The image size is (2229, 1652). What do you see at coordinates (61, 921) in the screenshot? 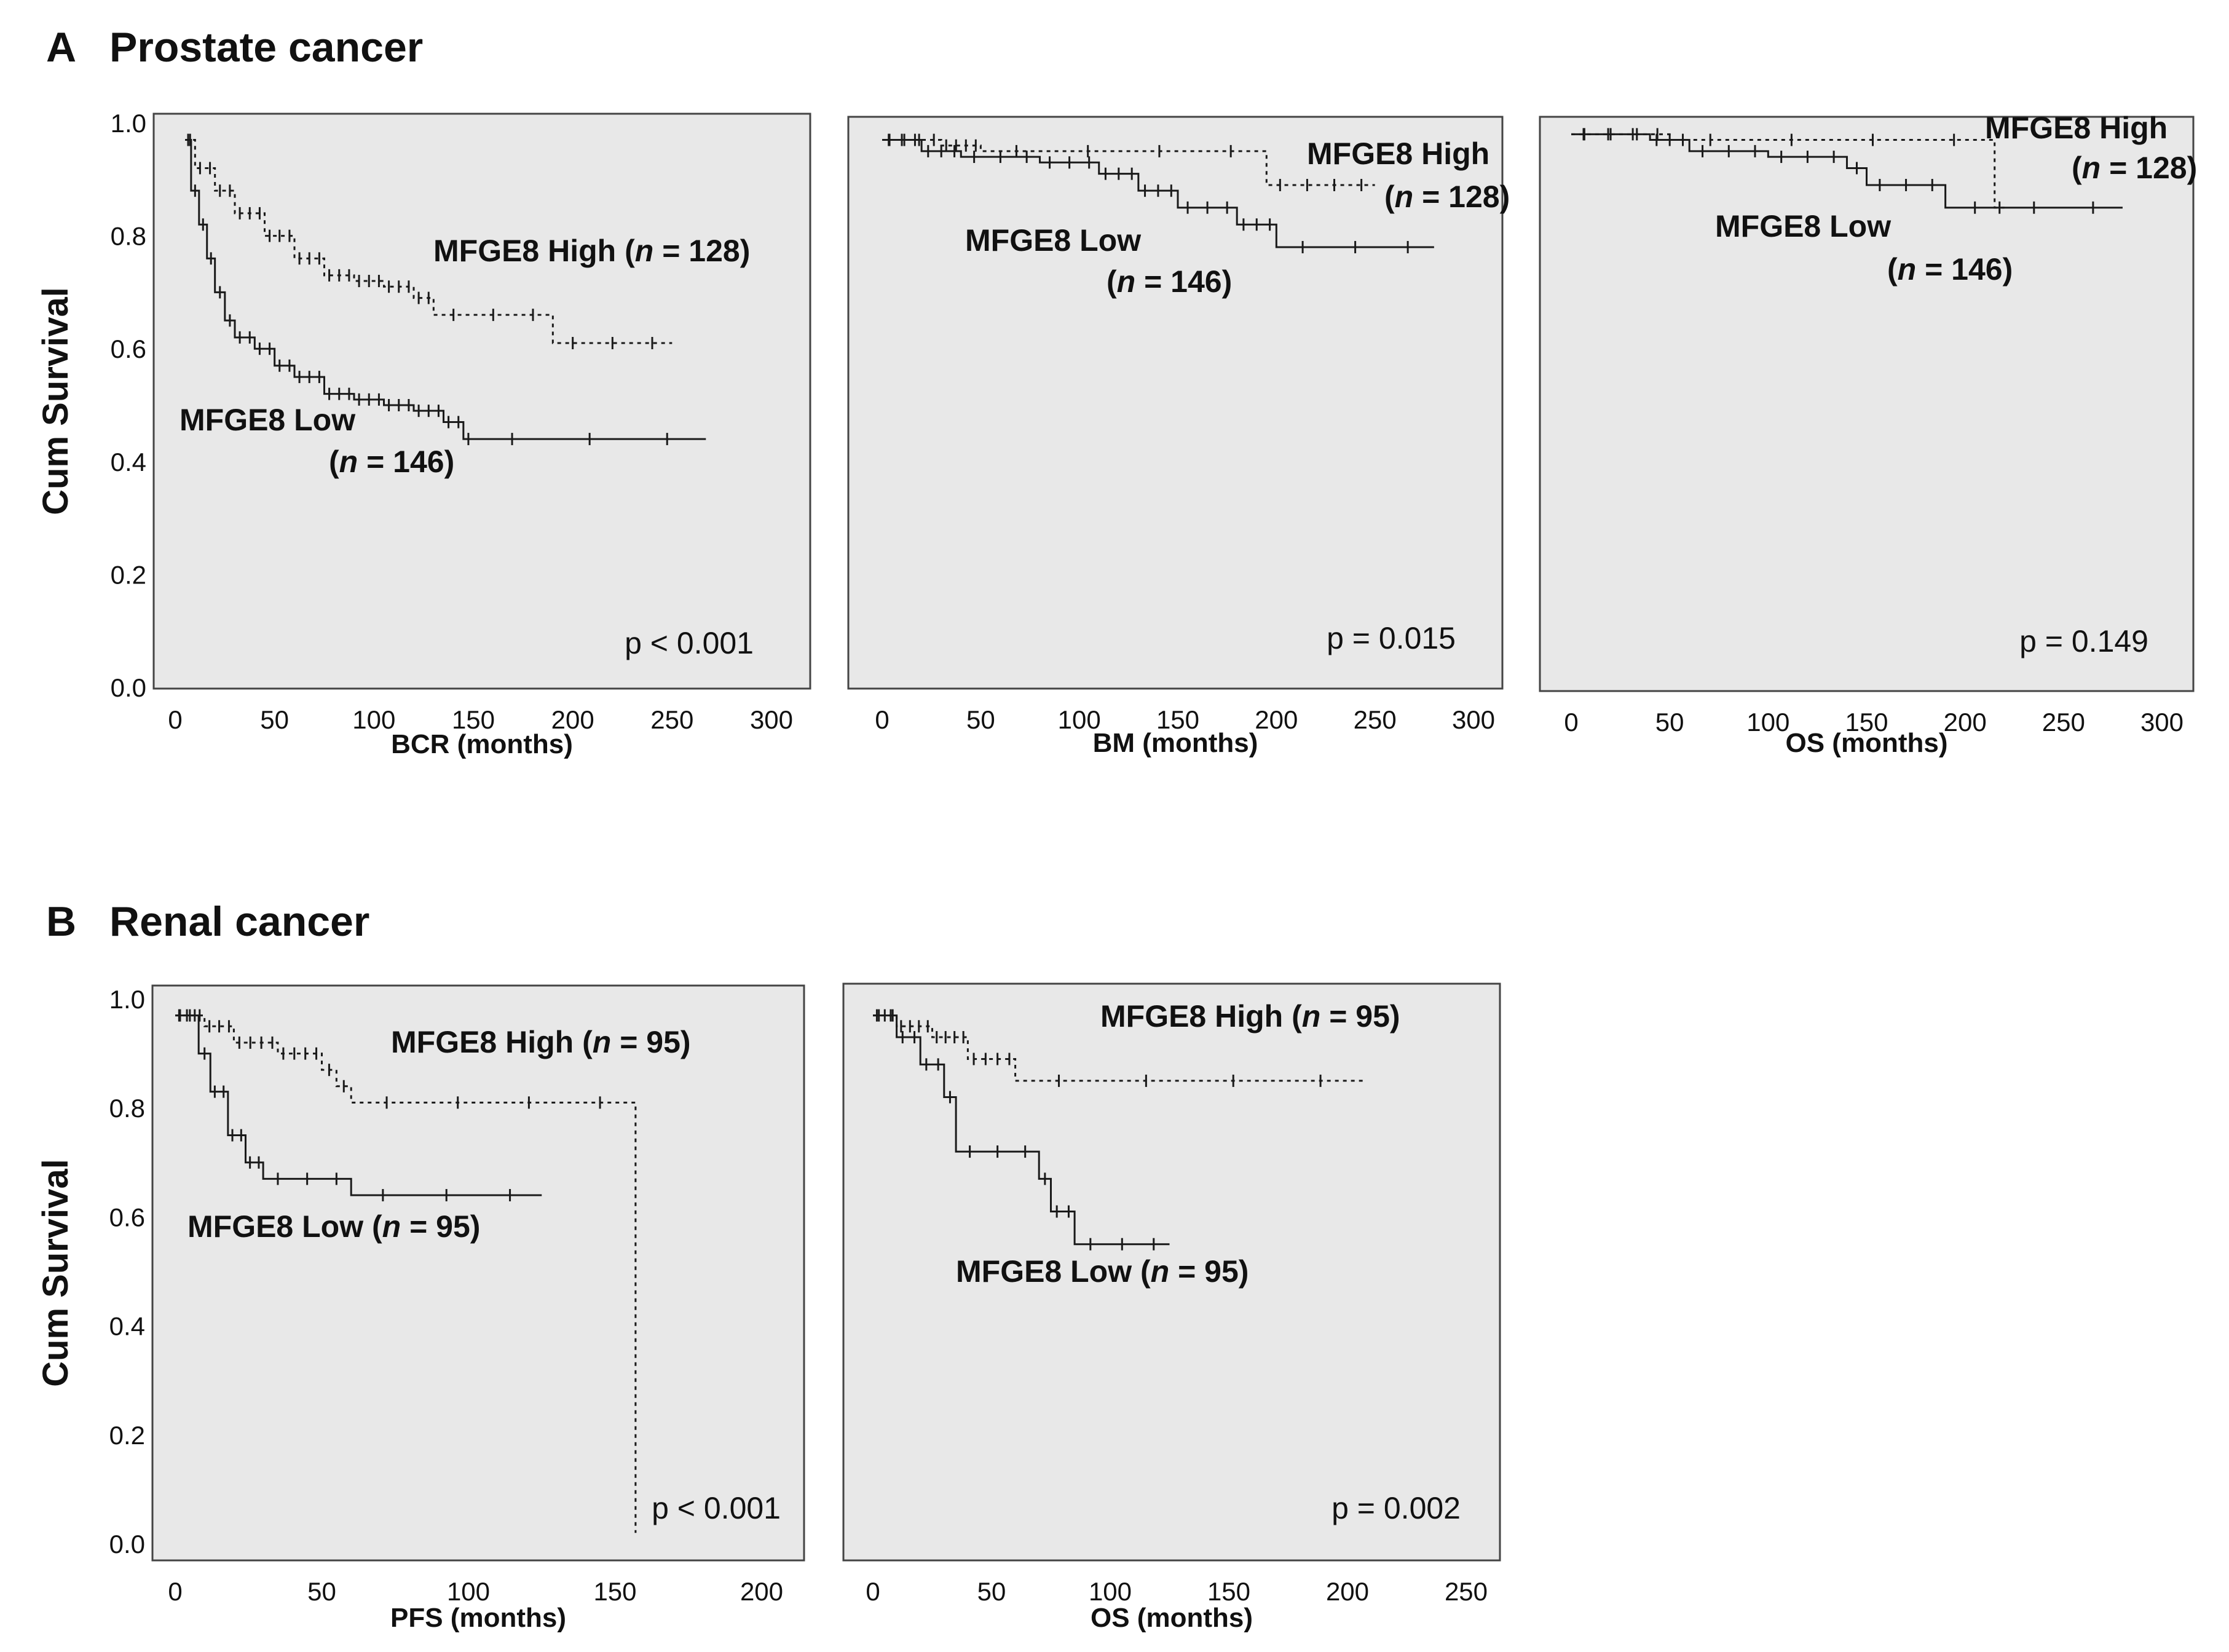
I see `section-b-letter: B` at bounding box center [61, 921].